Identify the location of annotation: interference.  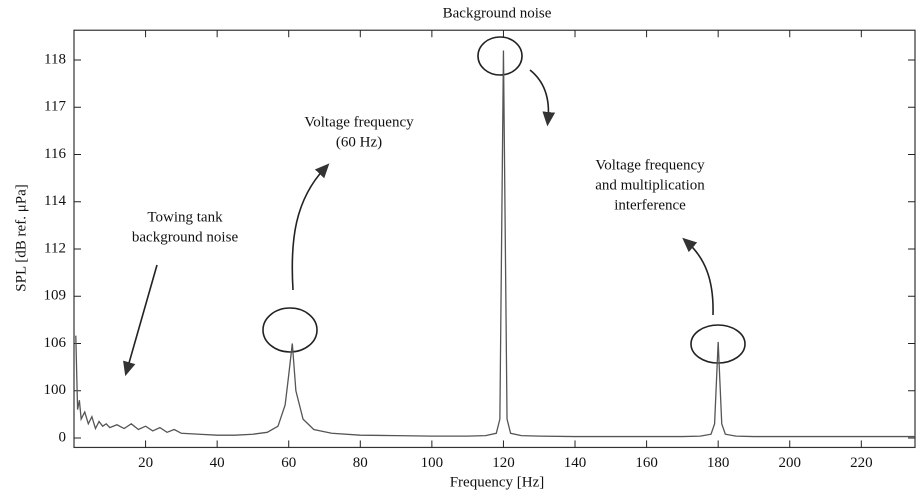
(650, 205).